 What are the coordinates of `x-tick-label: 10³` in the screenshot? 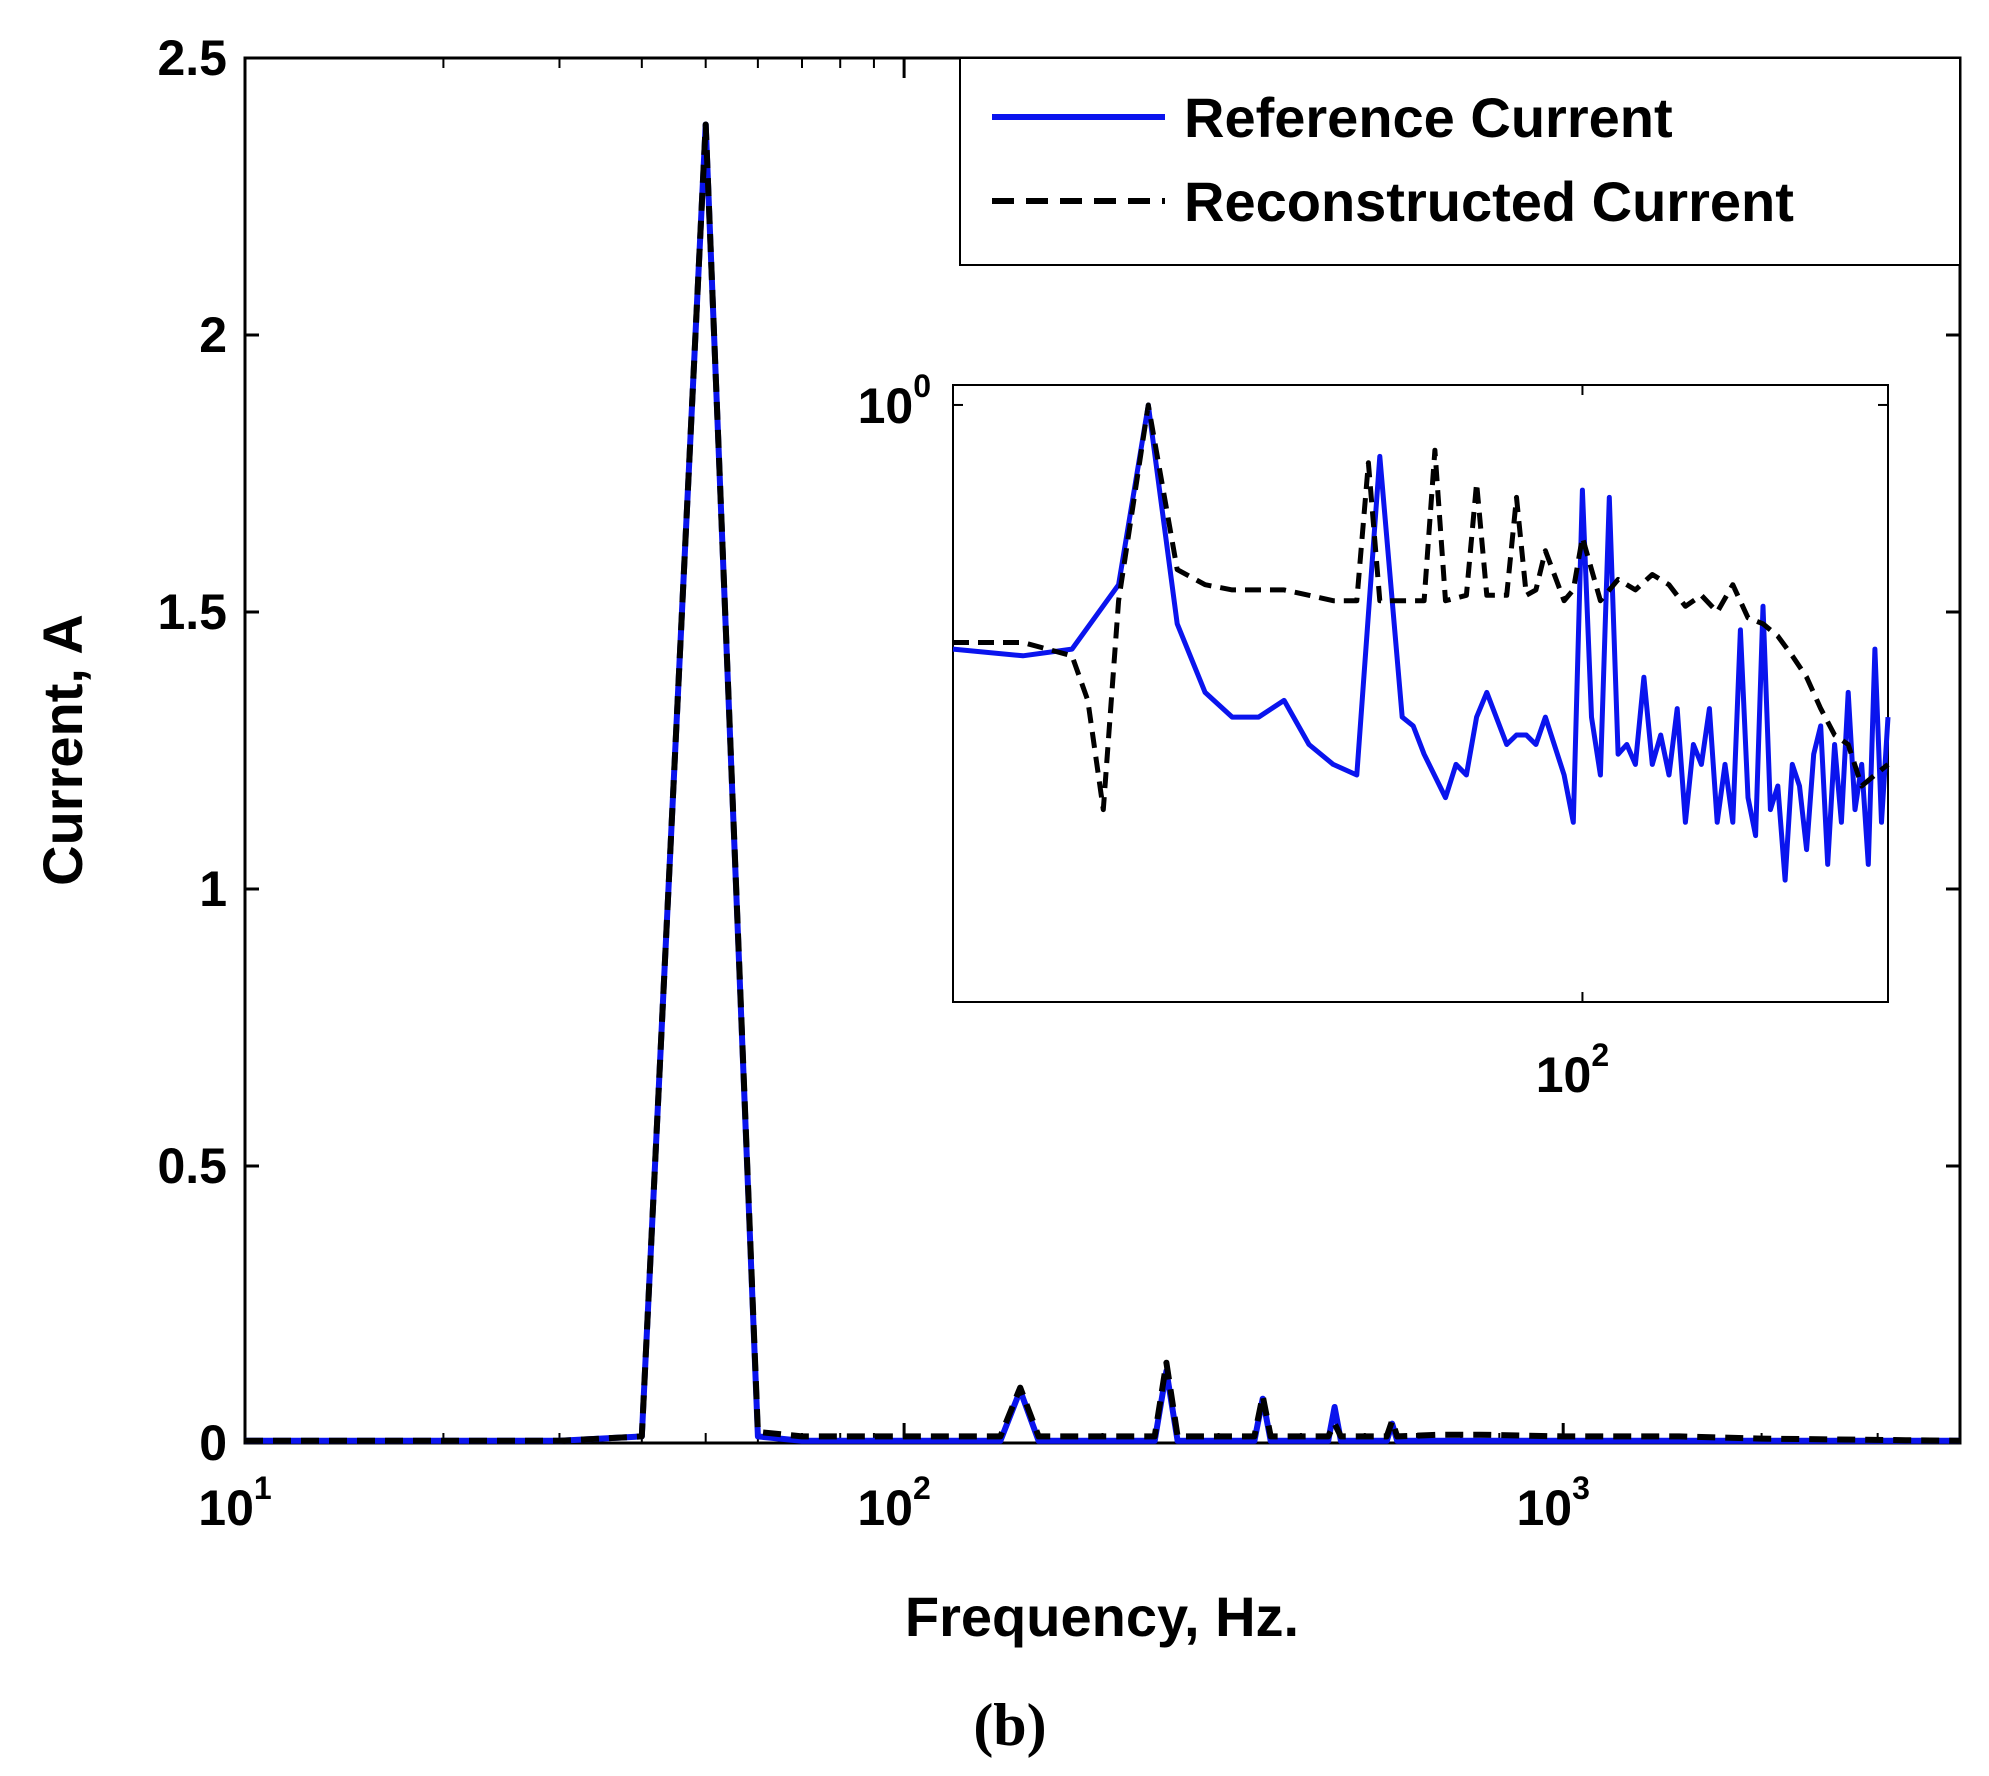 It's located at (1552, 1503).